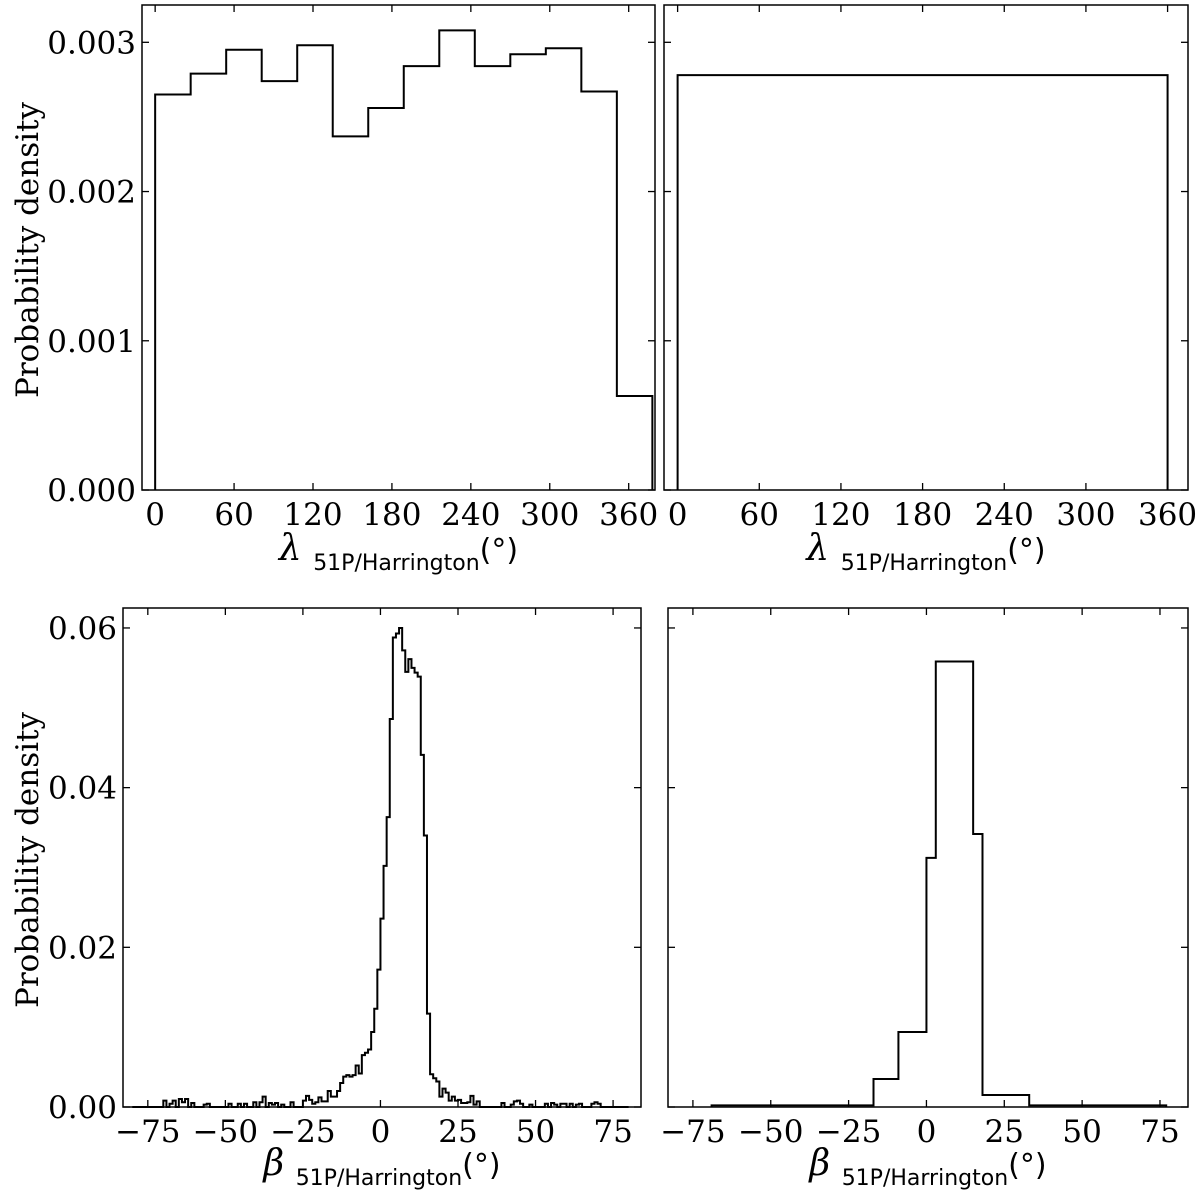 This screenshot has height=1203, width=1200. What do you see at coordinates (91, 491) in the screenshot?
I see `y-tick-label: 0.000` at bounding box center [91, 491].